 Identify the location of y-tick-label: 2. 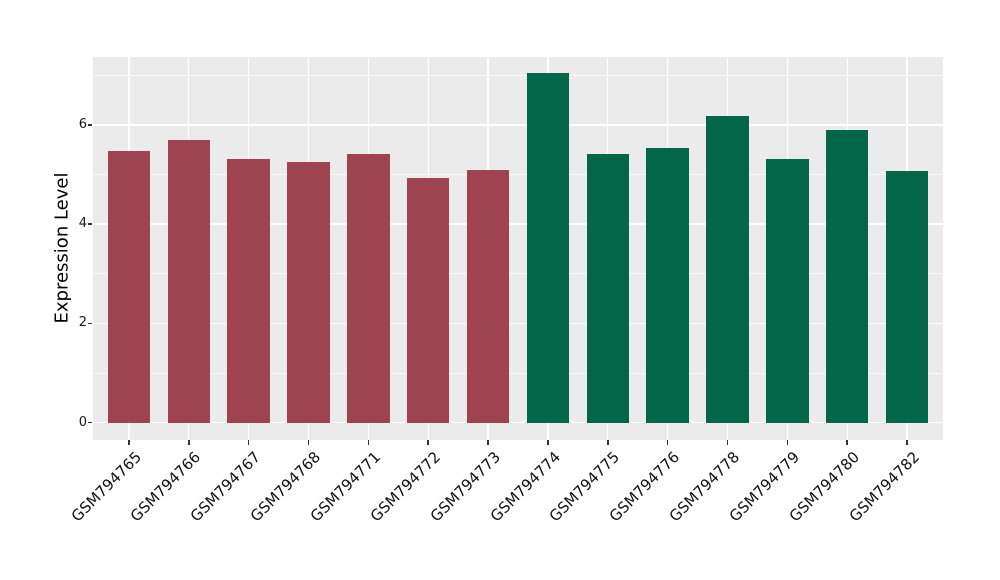
(82, 323).